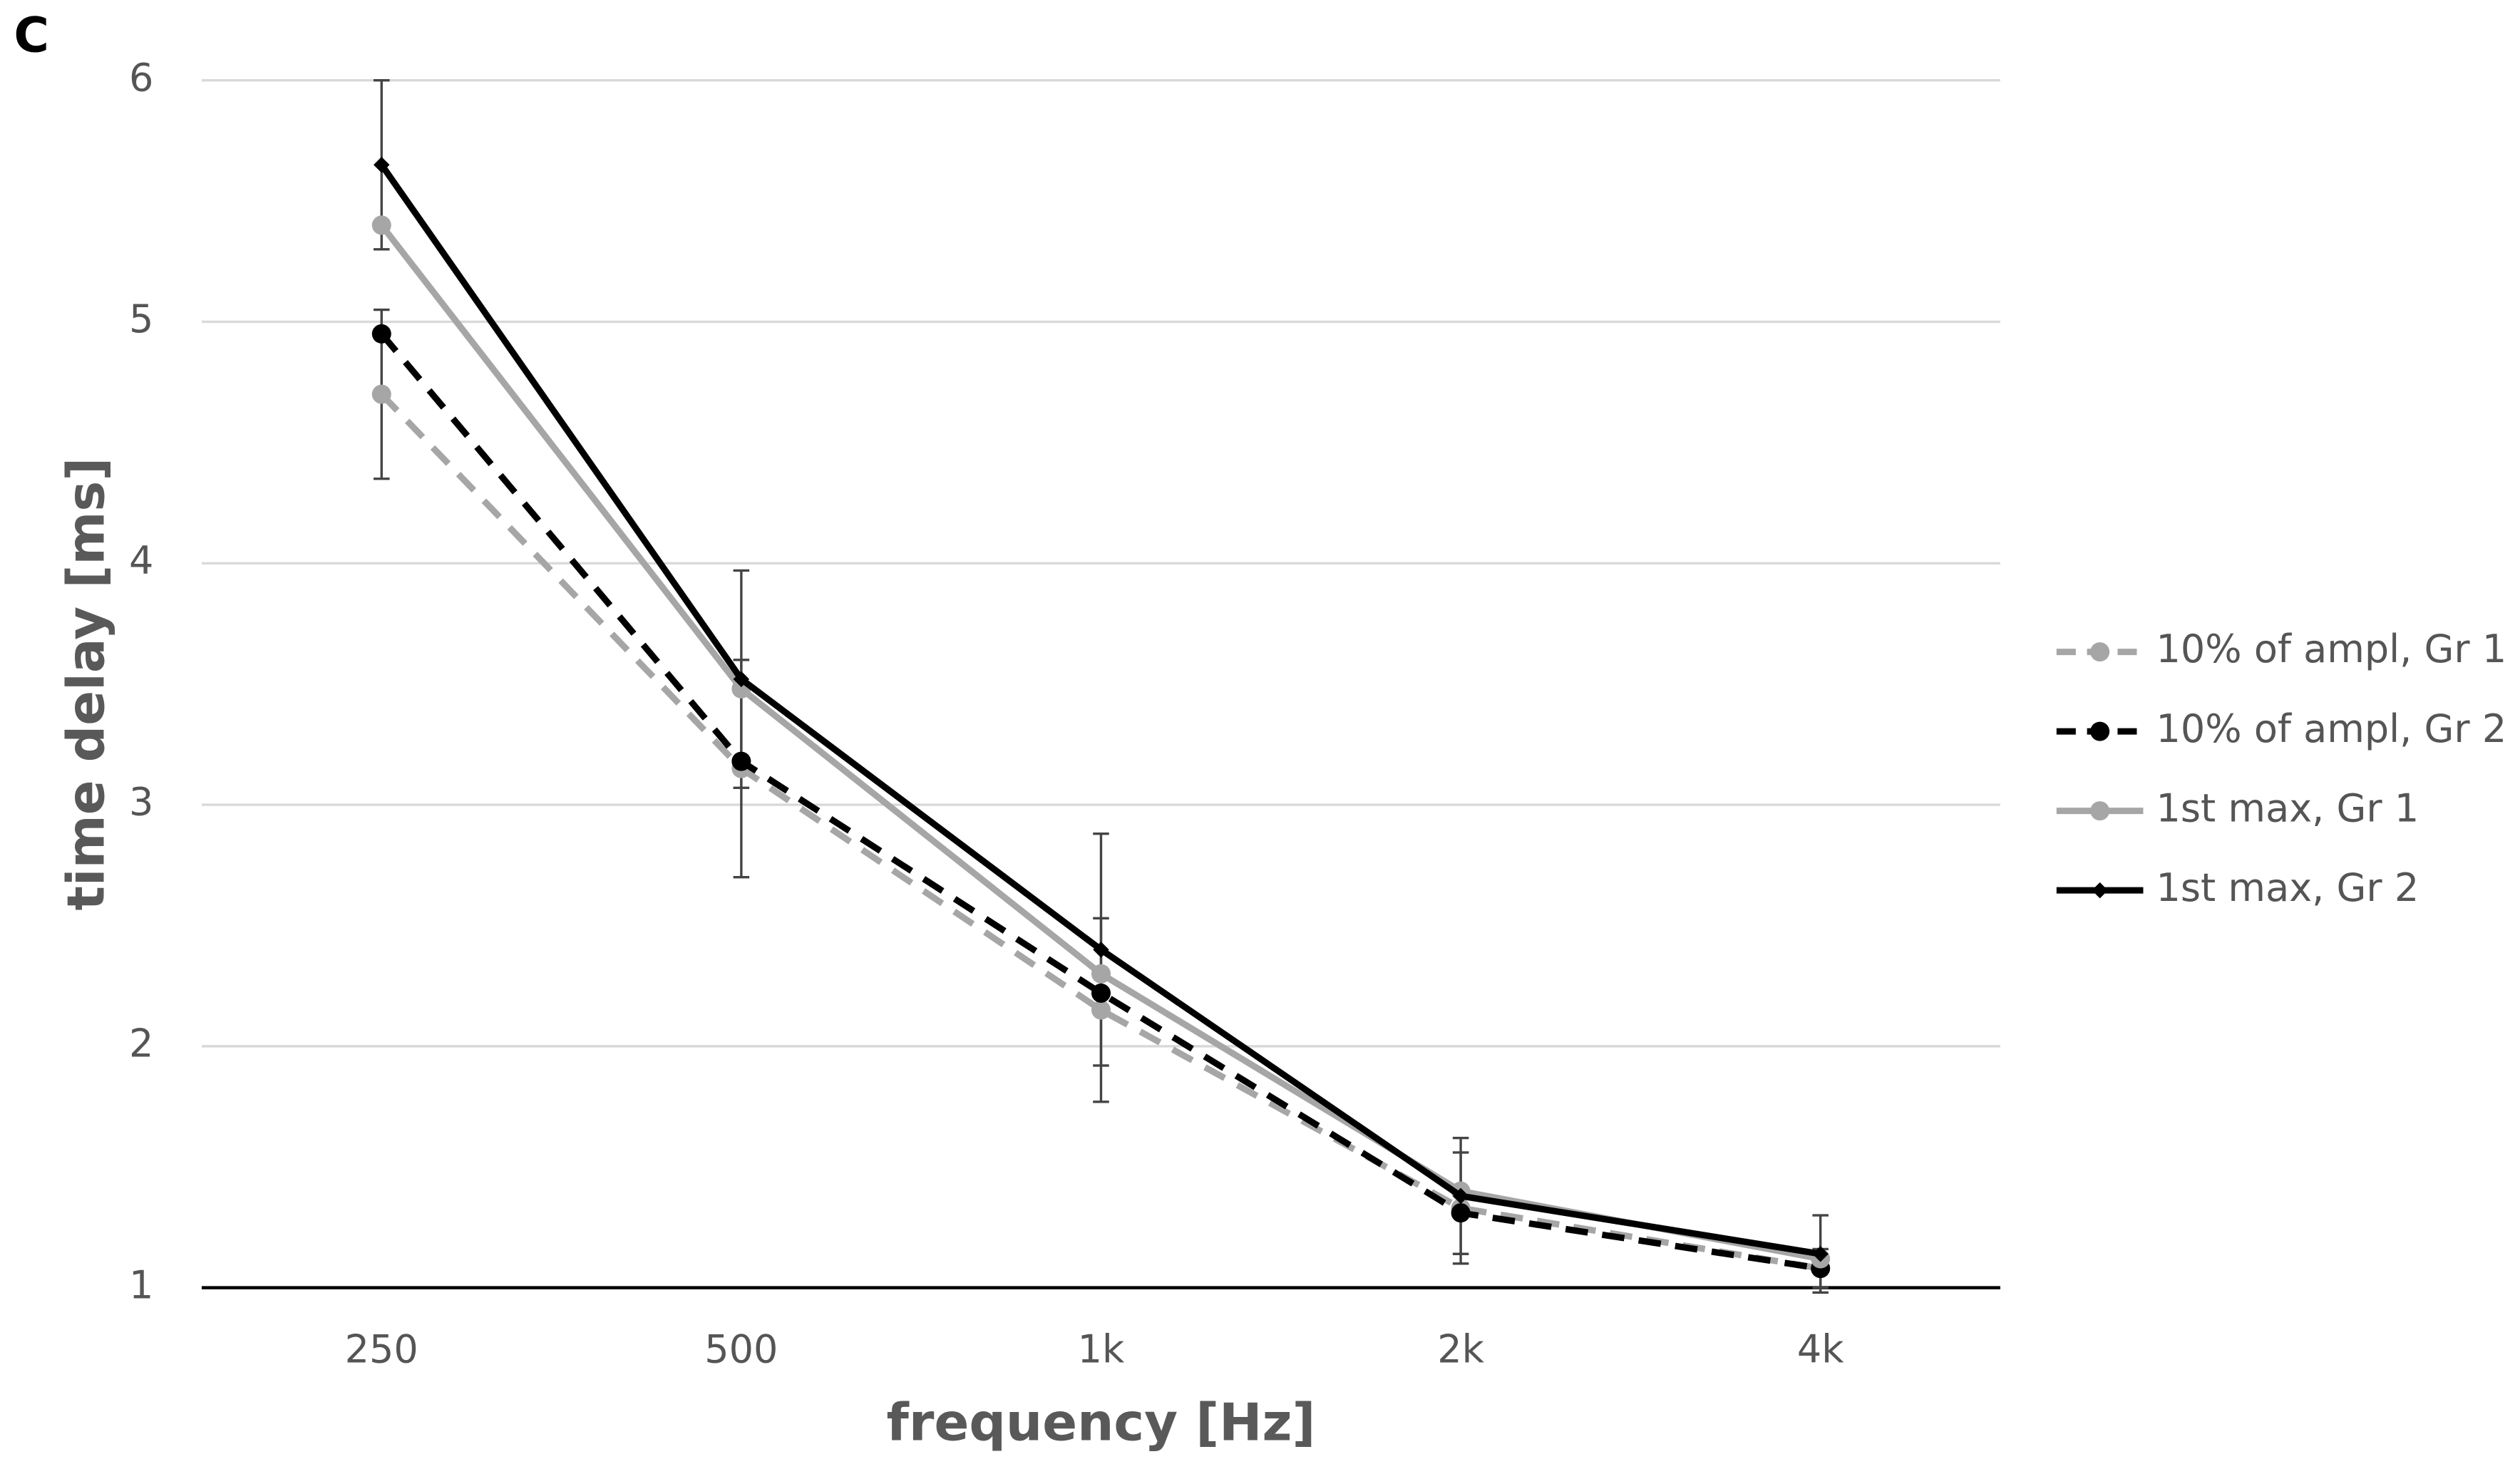 The height and width of the screenshot is (1474, 2520). What do you see at coordinates (2287, 887) in the screenshot?
I see `legend-label: 1st max, Gr 2` at bounding box center [2287, 887].